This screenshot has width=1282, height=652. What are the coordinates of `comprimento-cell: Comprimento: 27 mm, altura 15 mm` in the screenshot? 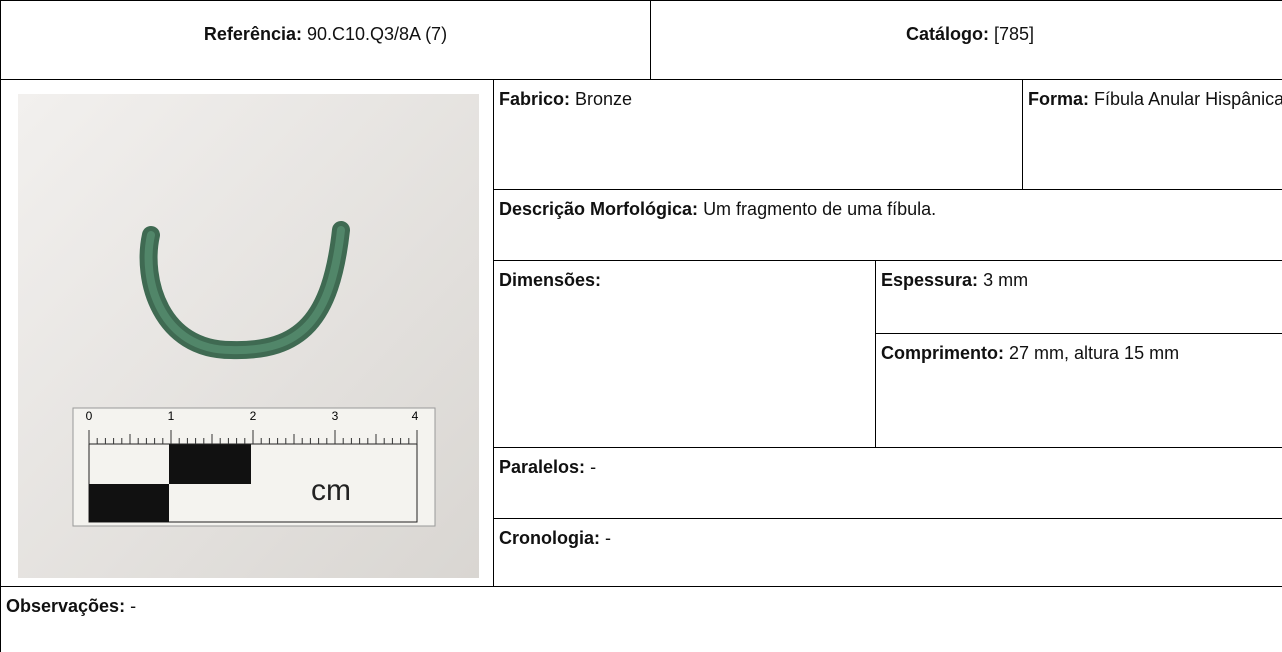 It's located at (1078, 390).